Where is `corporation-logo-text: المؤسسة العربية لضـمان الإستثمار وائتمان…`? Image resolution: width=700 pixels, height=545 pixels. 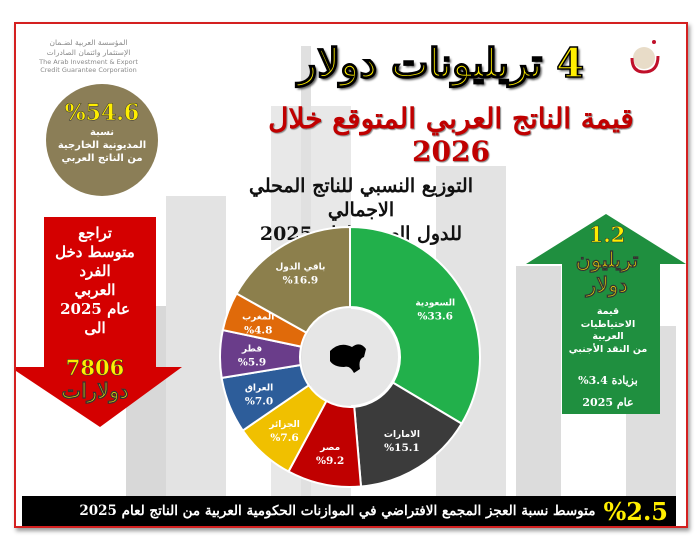 corporation-logo-text: المؤسسة العربية لضـمان الإستثمار وائتمان… is located at coordinates (88, 56).